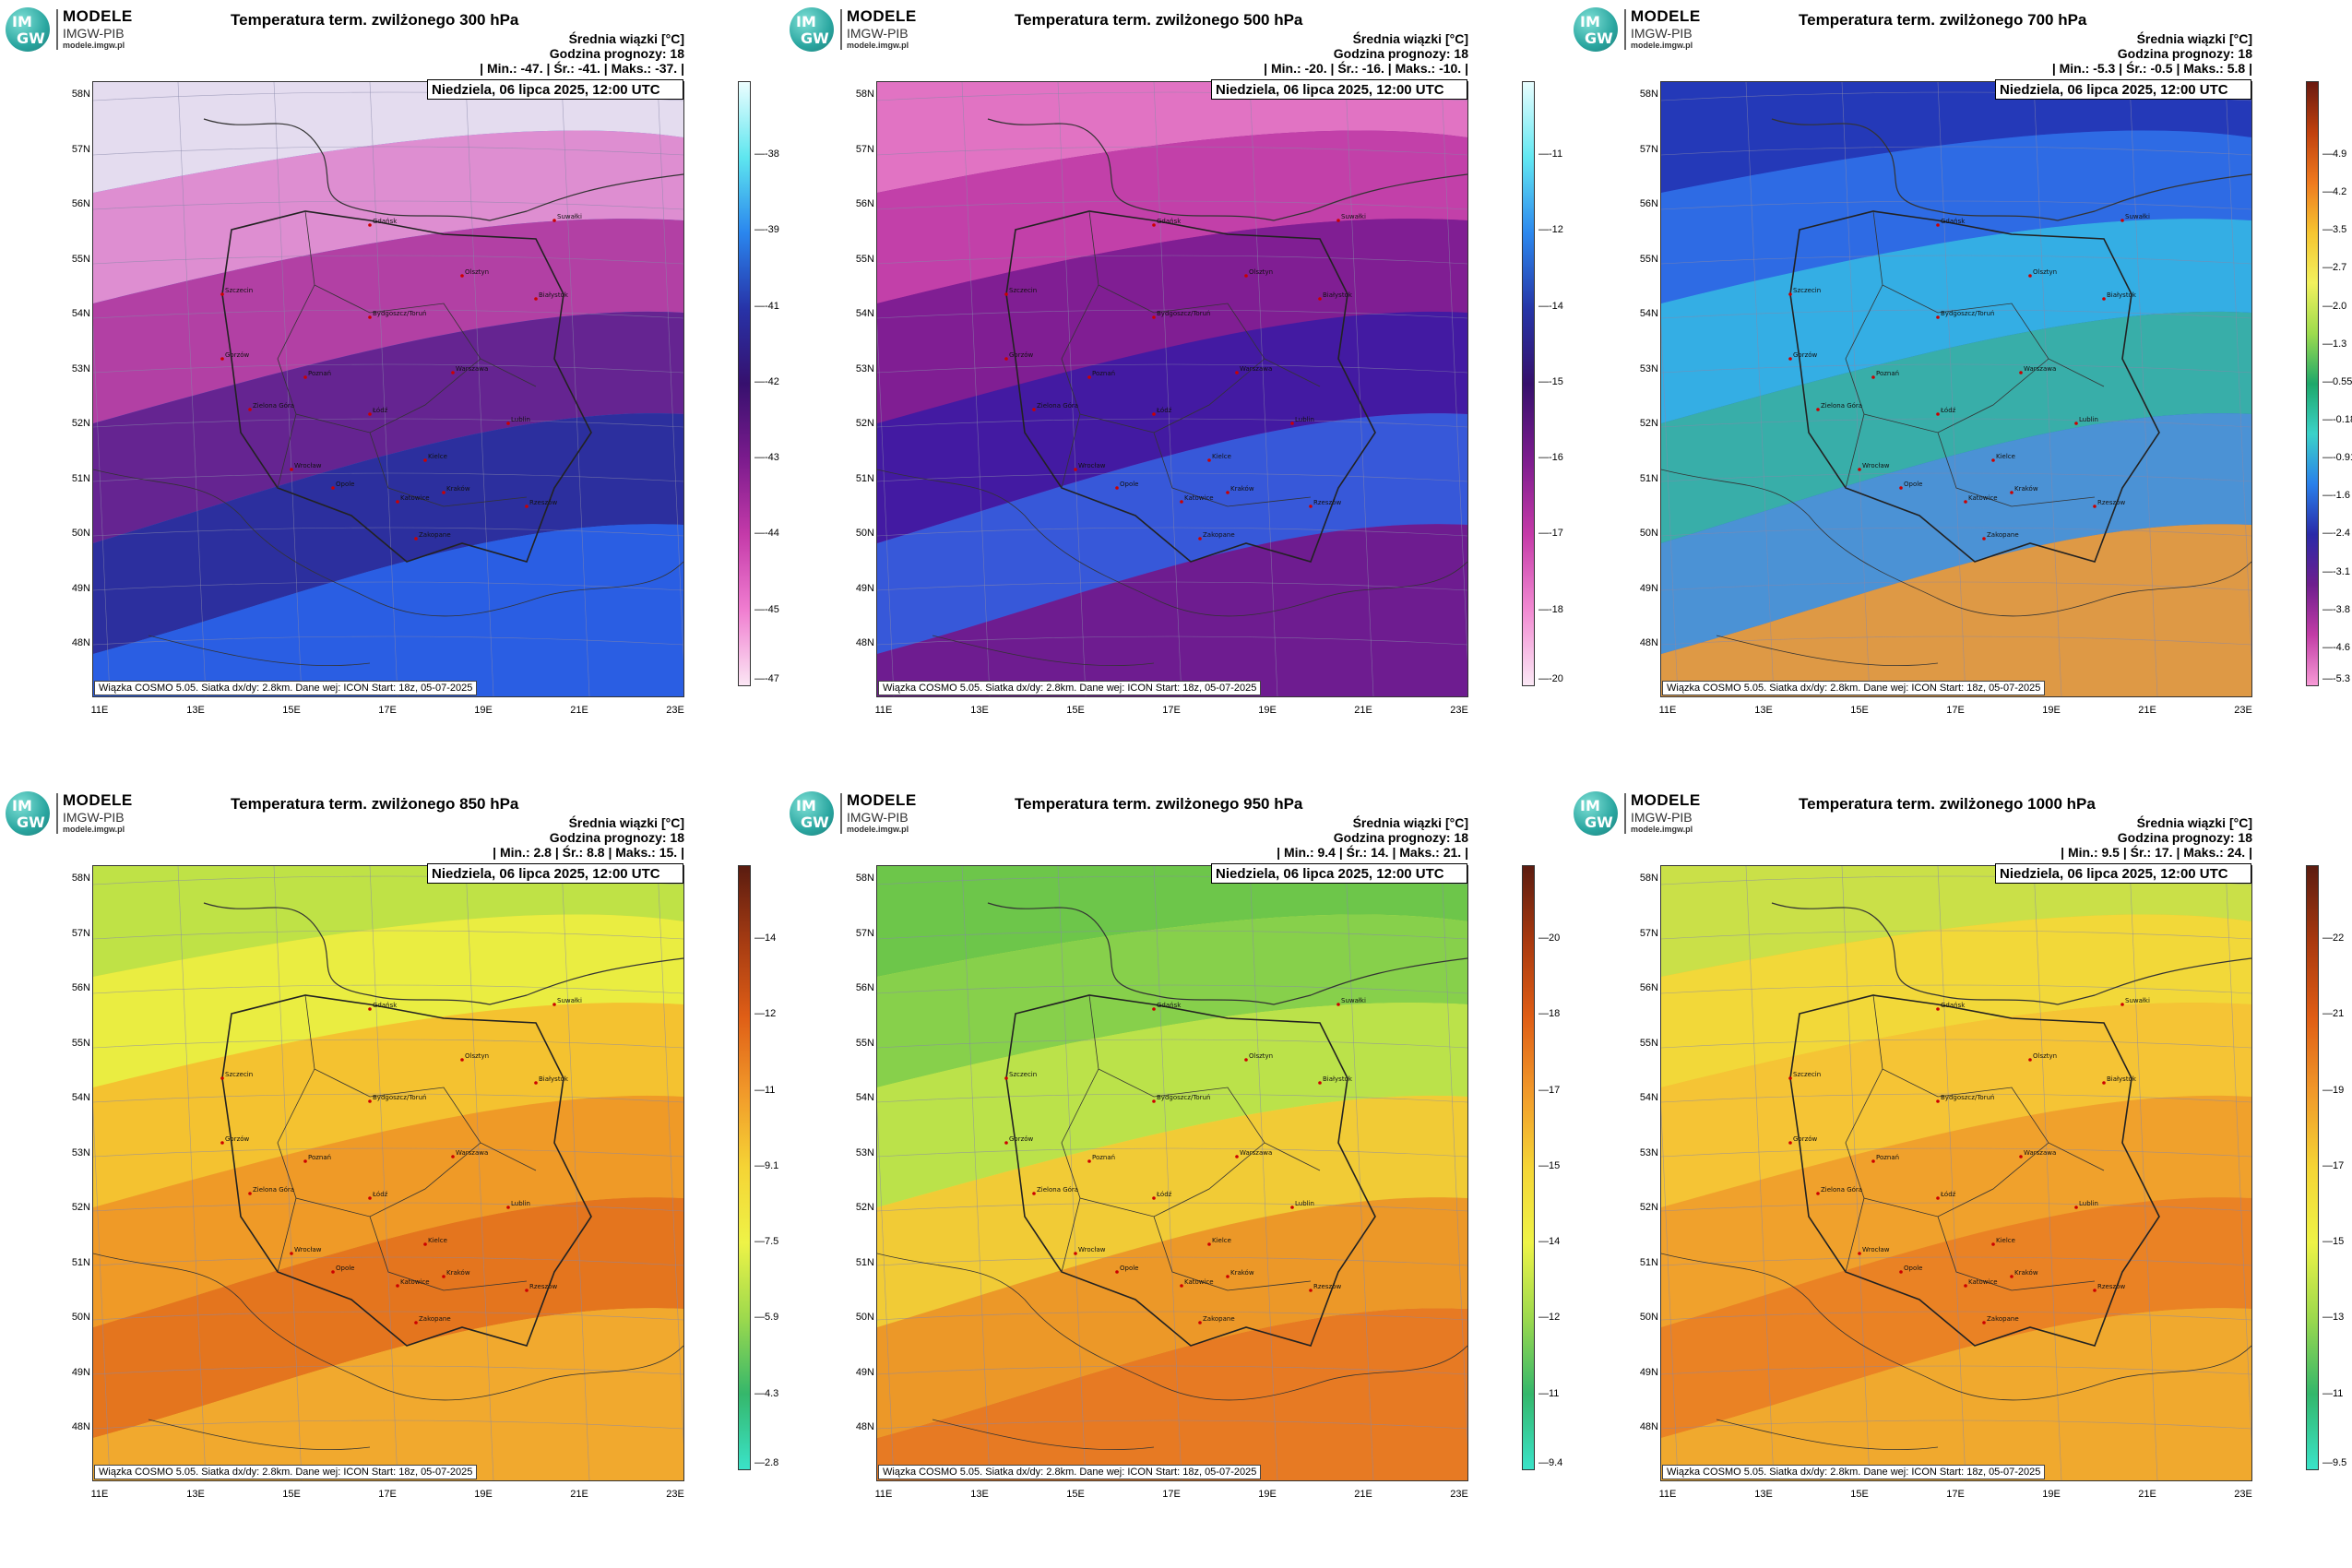  Describe the element at coordinates (1648, 878) in the screenshot. I see `latitude-label: 58N` at that location.